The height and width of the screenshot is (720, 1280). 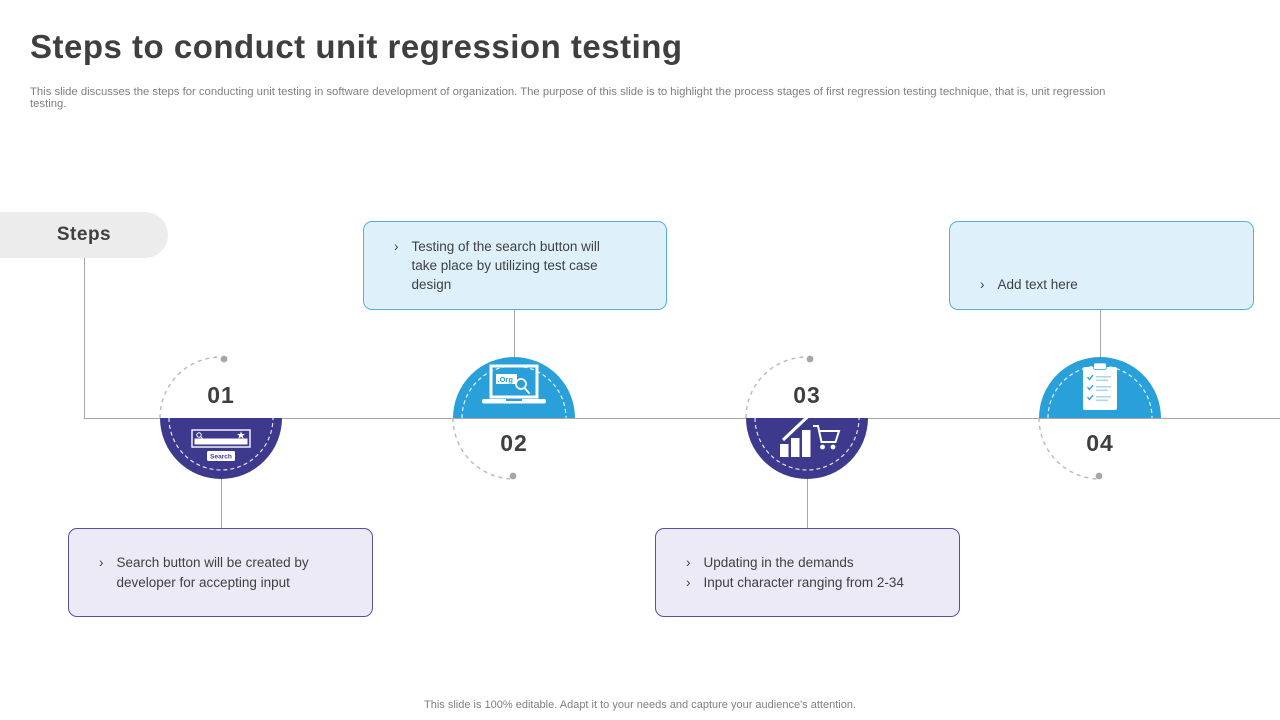 I want to click on bullet-item: › Add text here, so click(x=1109, y=284).